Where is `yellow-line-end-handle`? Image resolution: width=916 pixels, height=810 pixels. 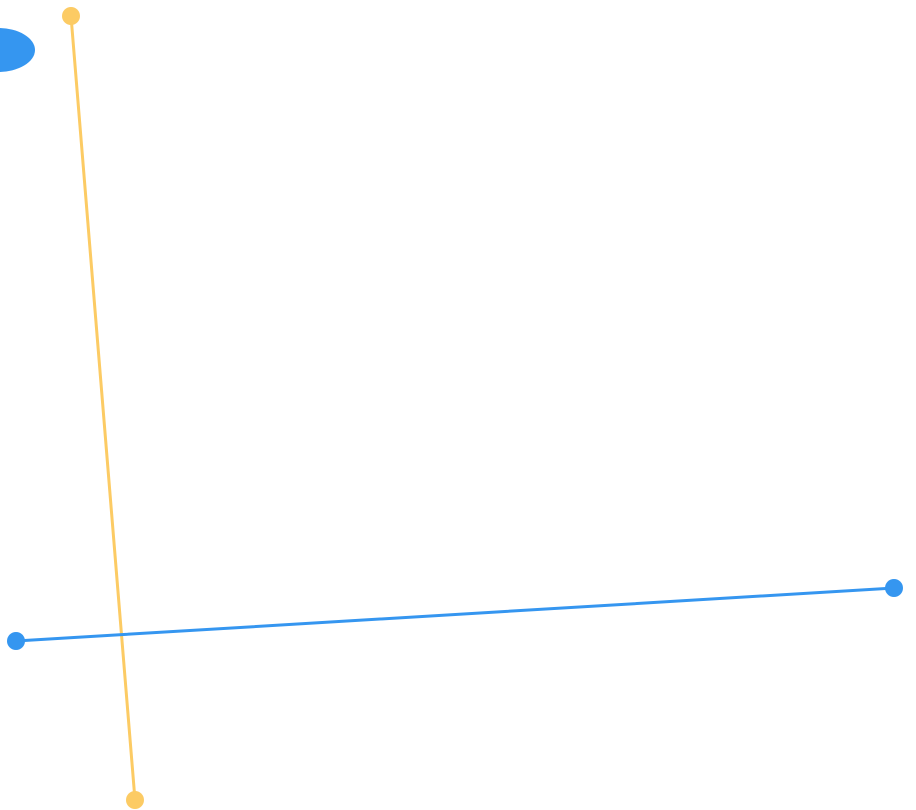 yellow-line-end-handle is located at coordinates (135, 800).